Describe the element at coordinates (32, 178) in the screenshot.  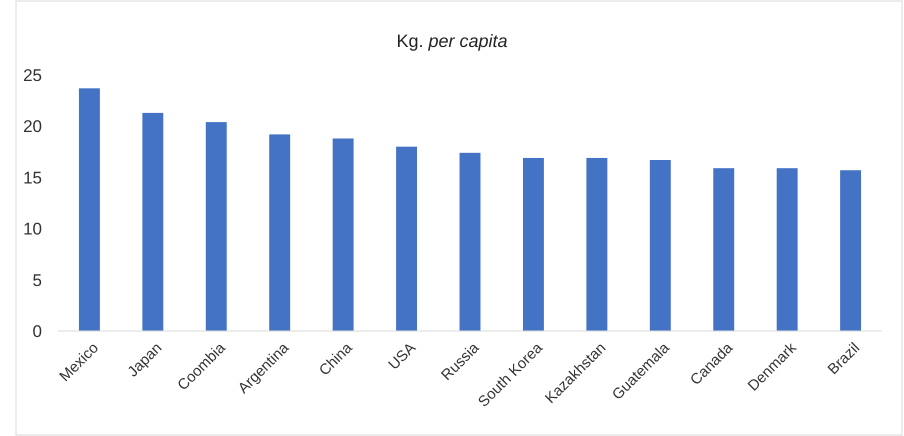
I see `y-tick-label: 15` at that location.